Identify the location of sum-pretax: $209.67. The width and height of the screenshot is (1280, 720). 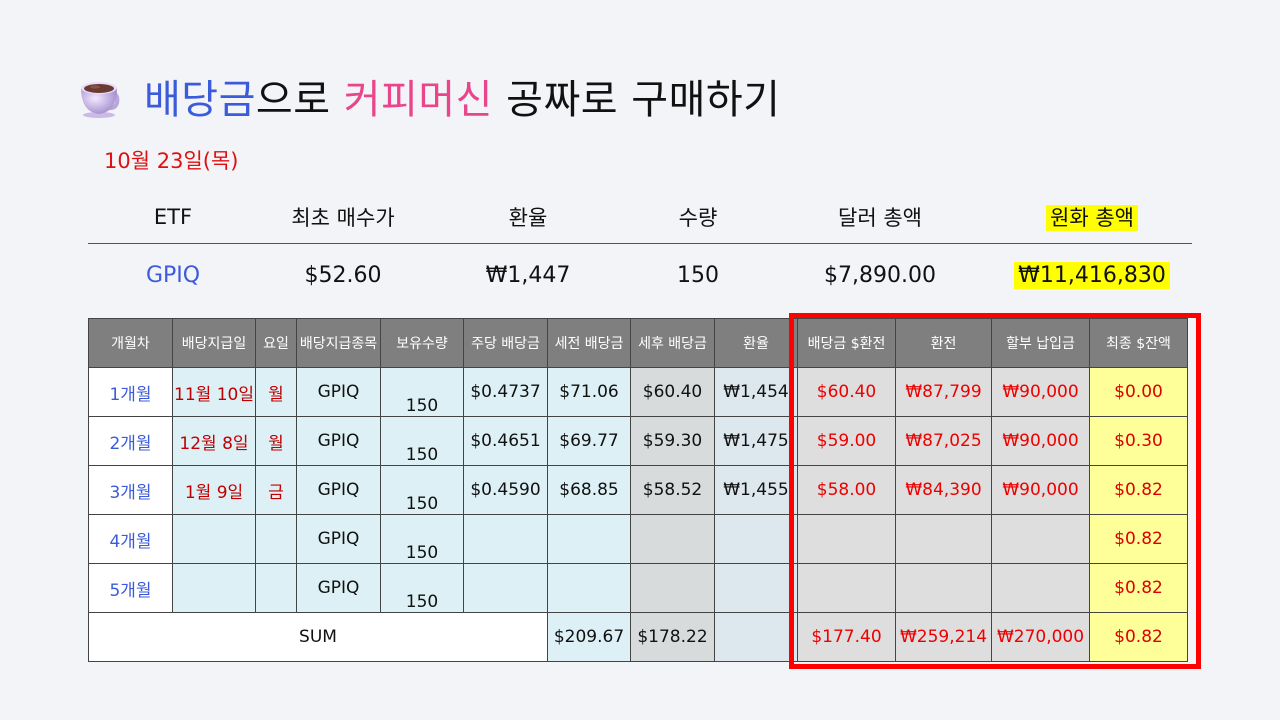
(589, 637).